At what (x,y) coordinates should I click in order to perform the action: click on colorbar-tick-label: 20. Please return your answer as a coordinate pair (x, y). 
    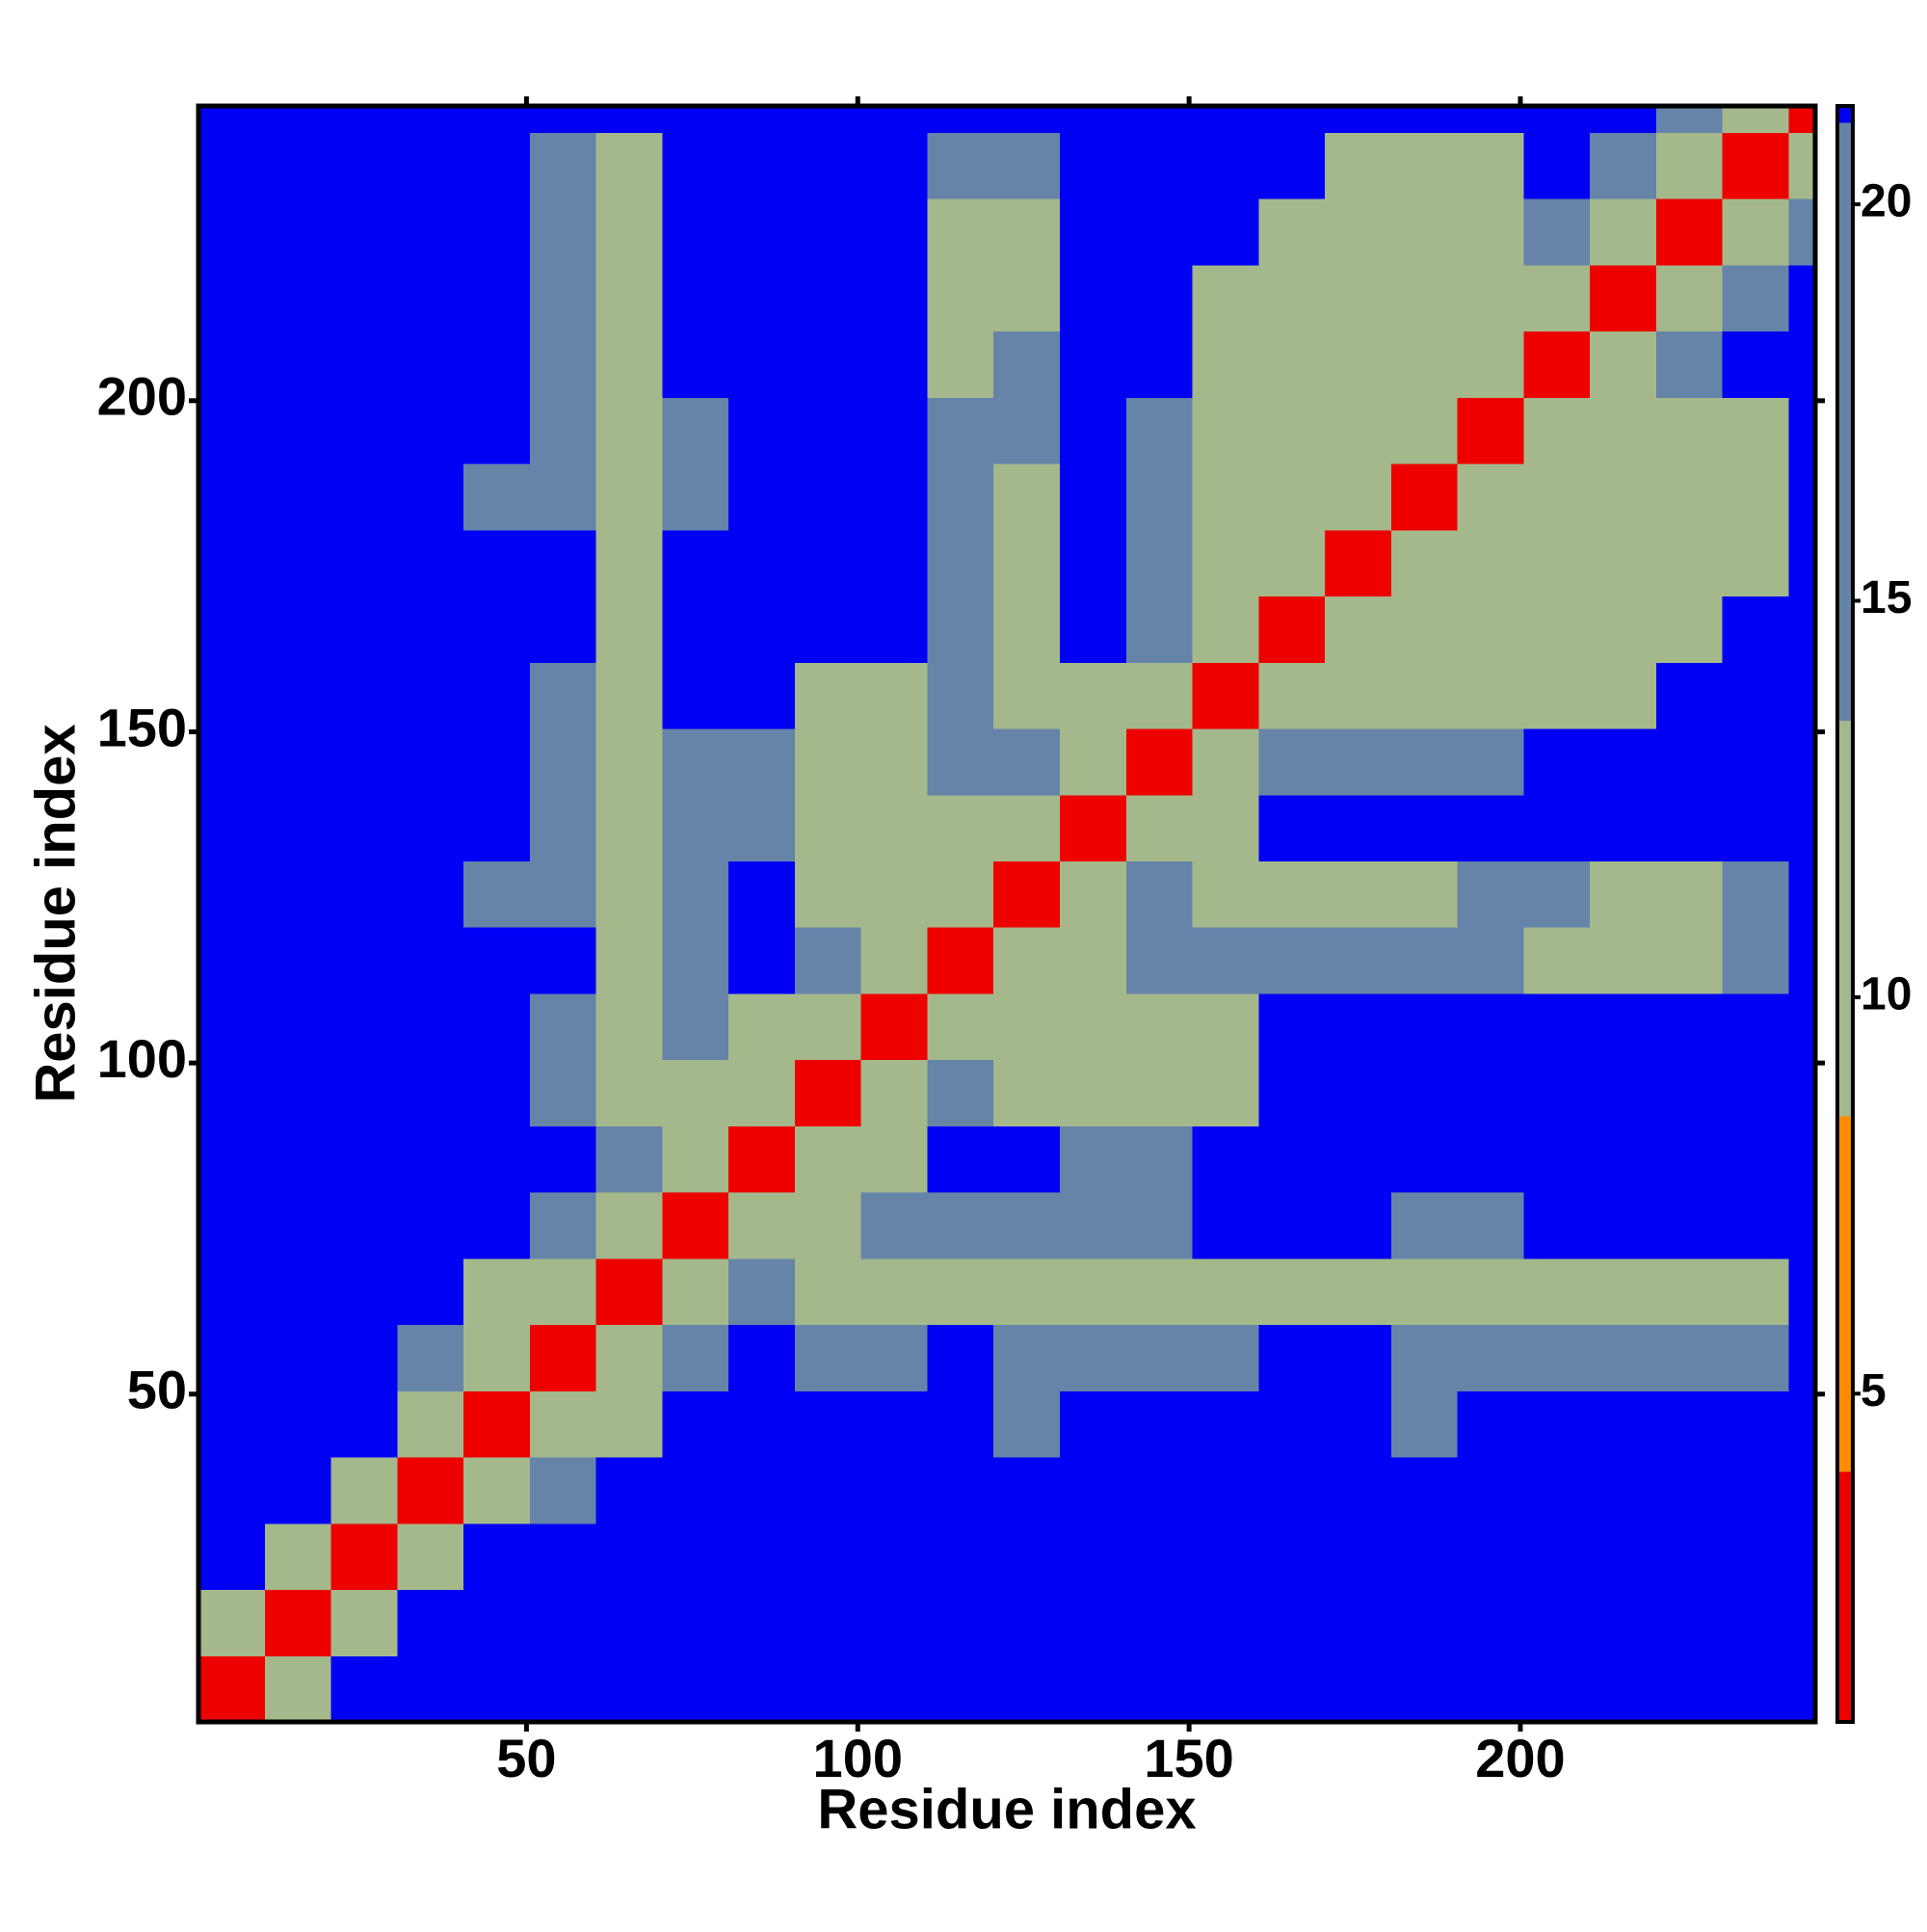
    Looking at the image, I should click on (1887, 201).